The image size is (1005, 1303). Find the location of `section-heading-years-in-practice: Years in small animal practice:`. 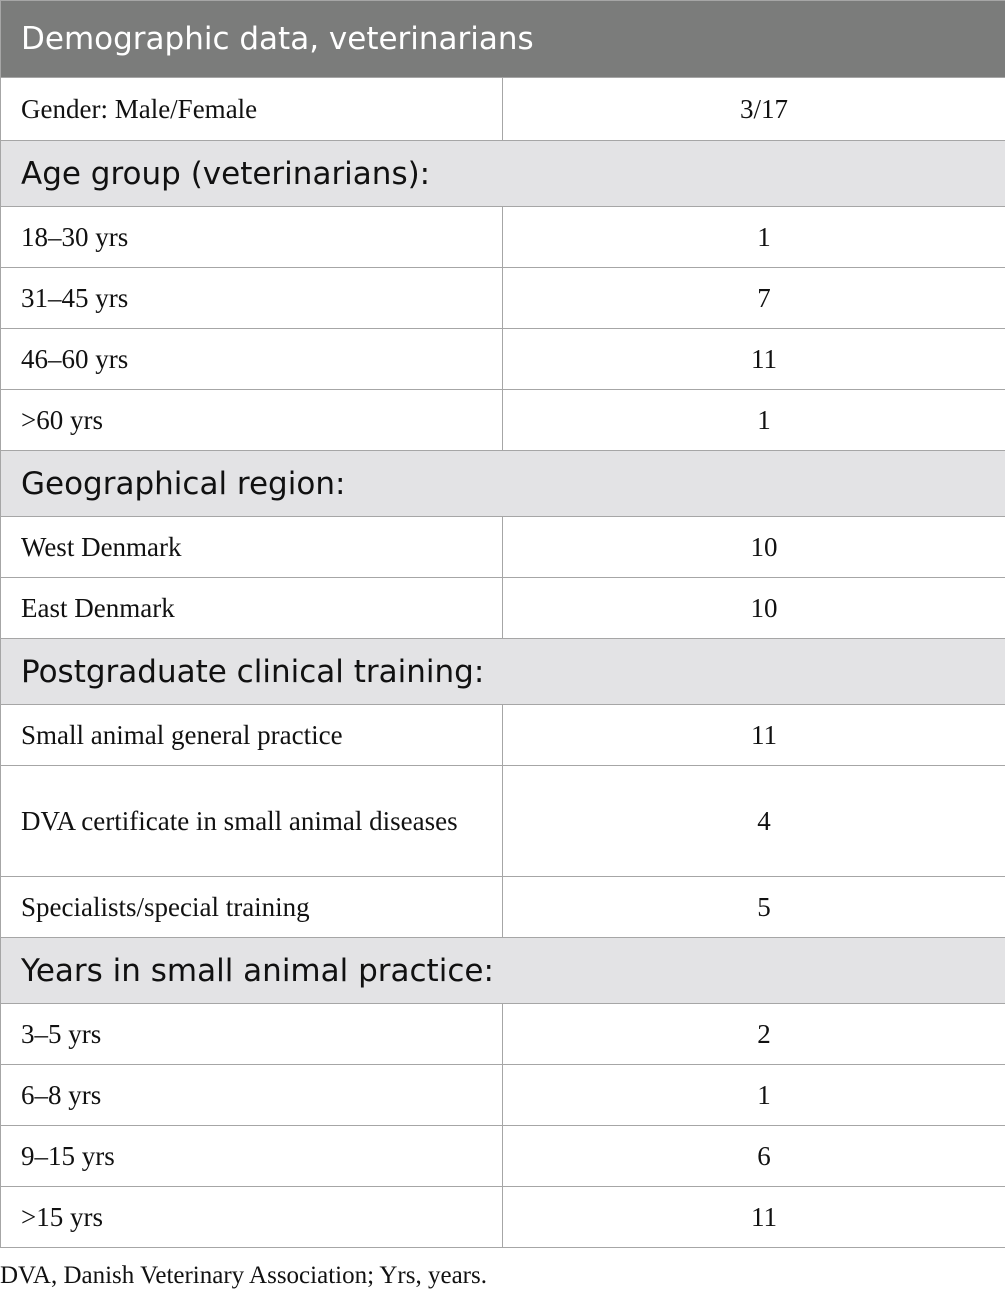

section-heading-years-in-practice: Years in small animal practice: is located at coordinates (502, 970).